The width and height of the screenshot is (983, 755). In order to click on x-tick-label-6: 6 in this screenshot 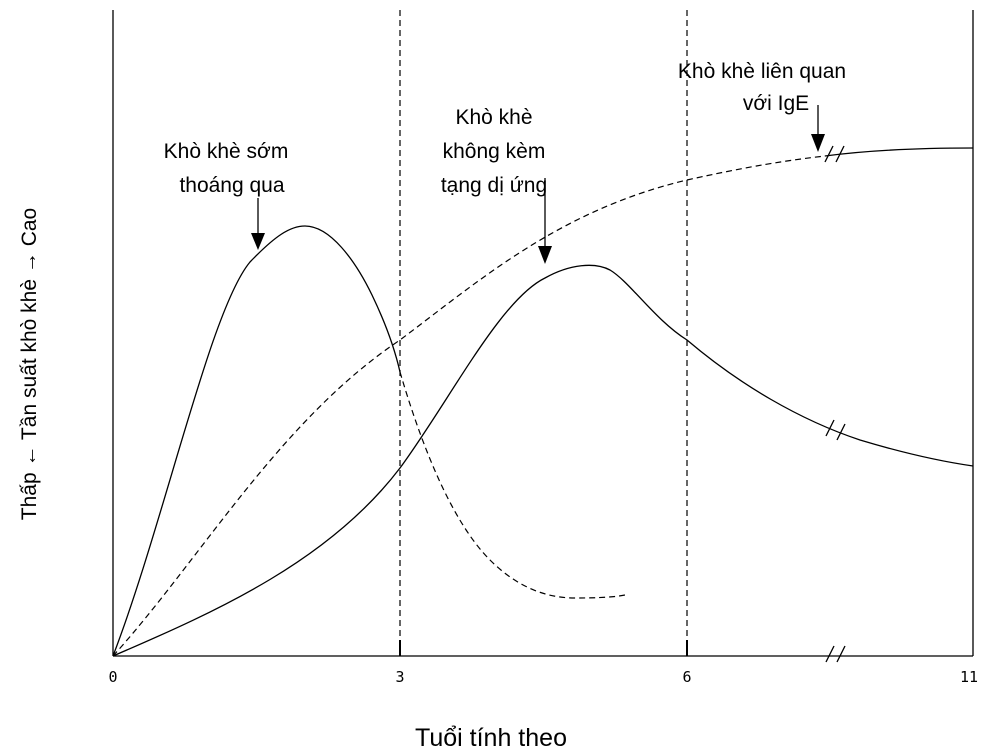, I will do `click(686, 677)`.